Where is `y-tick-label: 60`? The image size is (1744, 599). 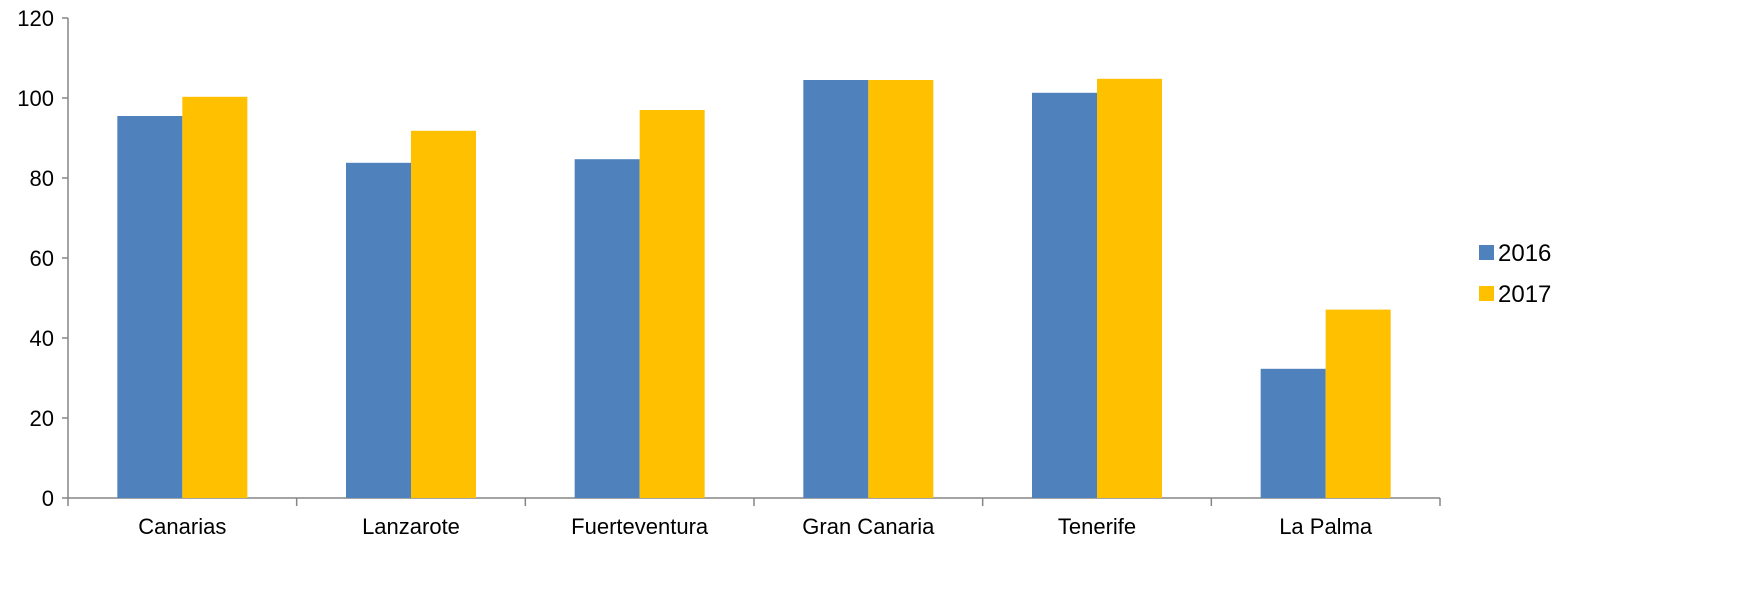 y-tick-label: 60 is located at coordinates (42, 258).